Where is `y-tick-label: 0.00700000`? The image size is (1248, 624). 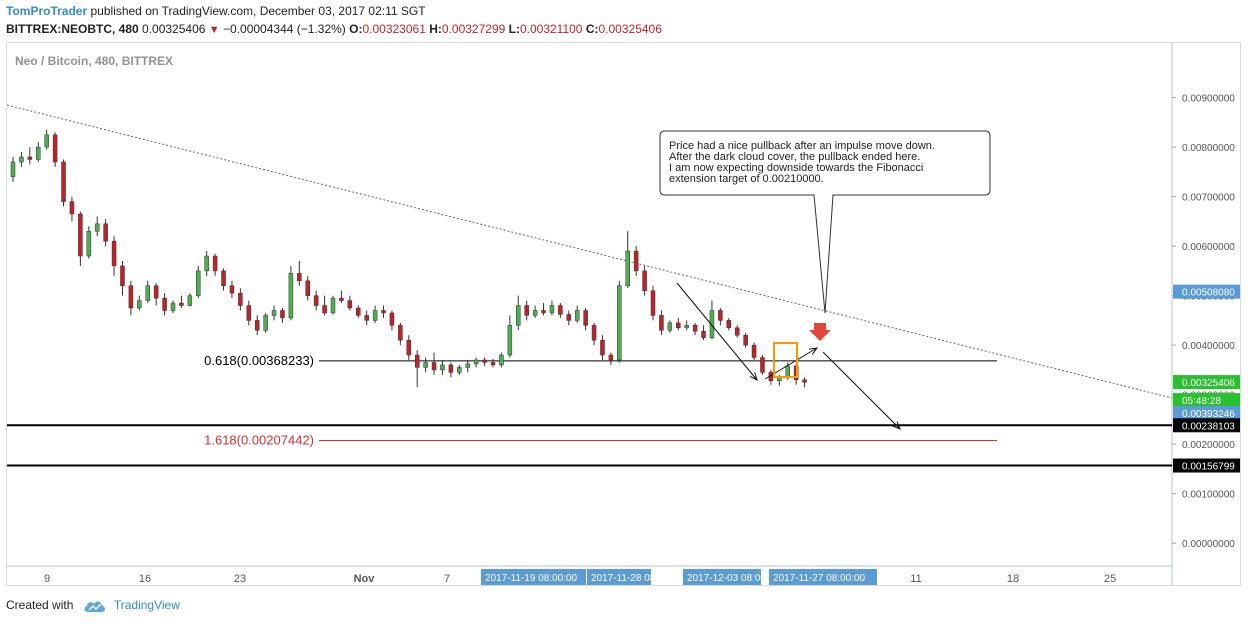 y-tick-label: 0.00700000 is located at coordinates (1208, 198).